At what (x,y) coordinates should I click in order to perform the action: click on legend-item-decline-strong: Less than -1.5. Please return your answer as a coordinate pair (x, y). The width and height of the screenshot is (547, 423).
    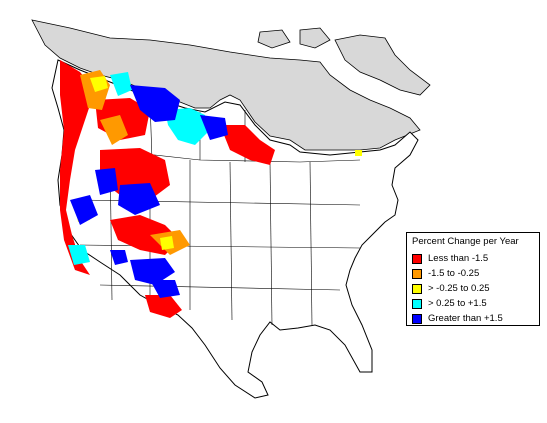
    Looking at the image, I should click on (473, 258).